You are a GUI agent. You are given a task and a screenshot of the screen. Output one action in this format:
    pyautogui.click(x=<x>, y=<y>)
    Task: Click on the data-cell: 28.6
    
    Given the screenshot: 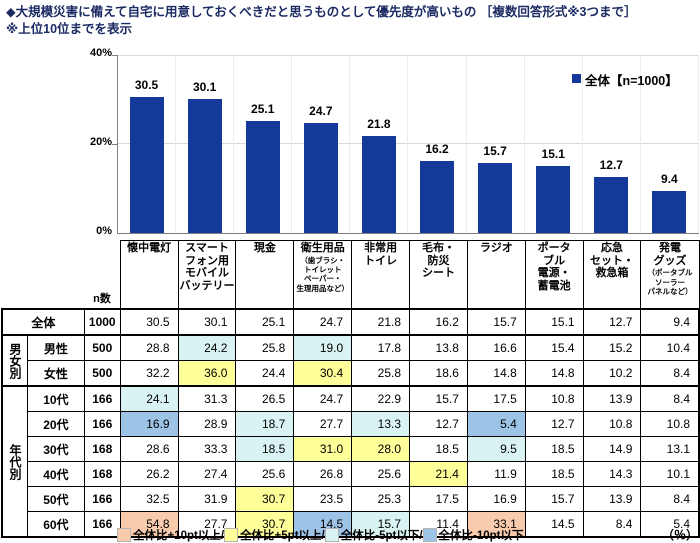 What is the action you would take?
    pyautogui.click(x=149, y=449)
    